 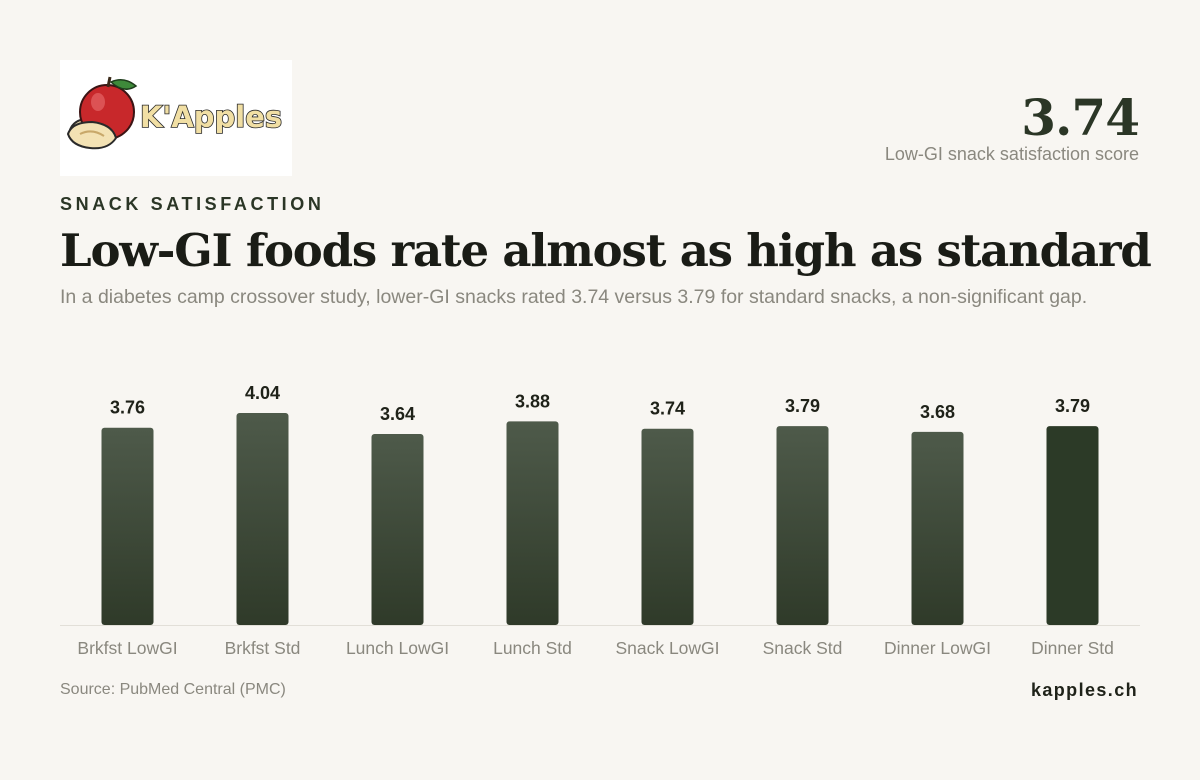 I want to click on x-tick-label: Dinner Std, so click(x=1072, y=648).